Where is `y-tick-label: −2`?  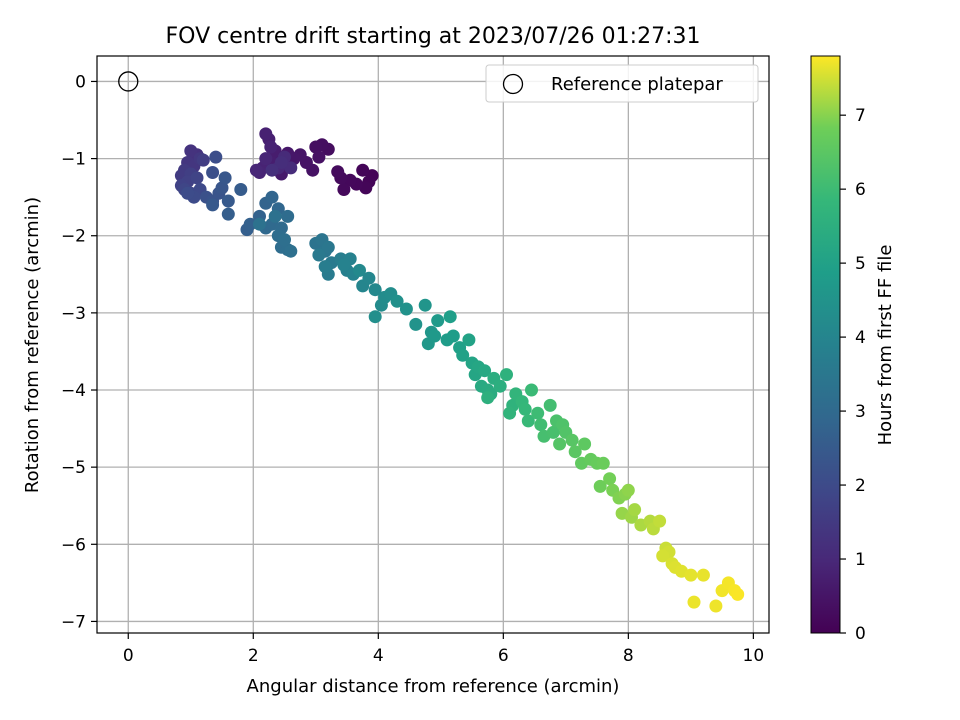
y-tick-label: −2 is located at coordinates (73, 237).